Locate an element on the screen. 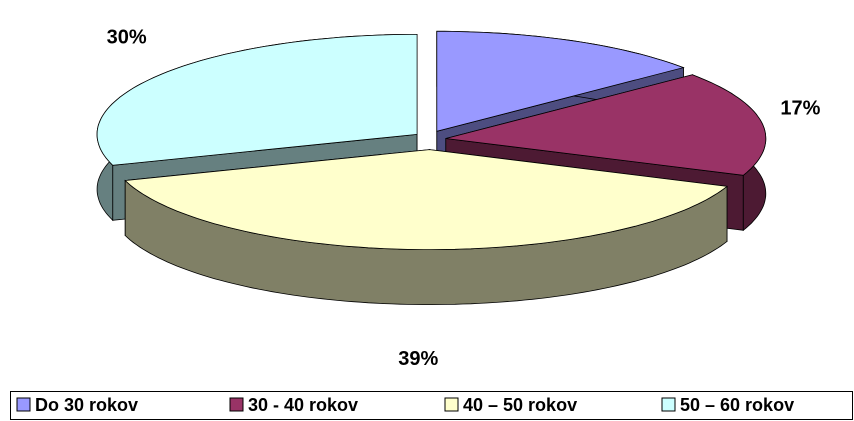  legend-label: 50 – 60 rokov is located at coordinates (737, 405).